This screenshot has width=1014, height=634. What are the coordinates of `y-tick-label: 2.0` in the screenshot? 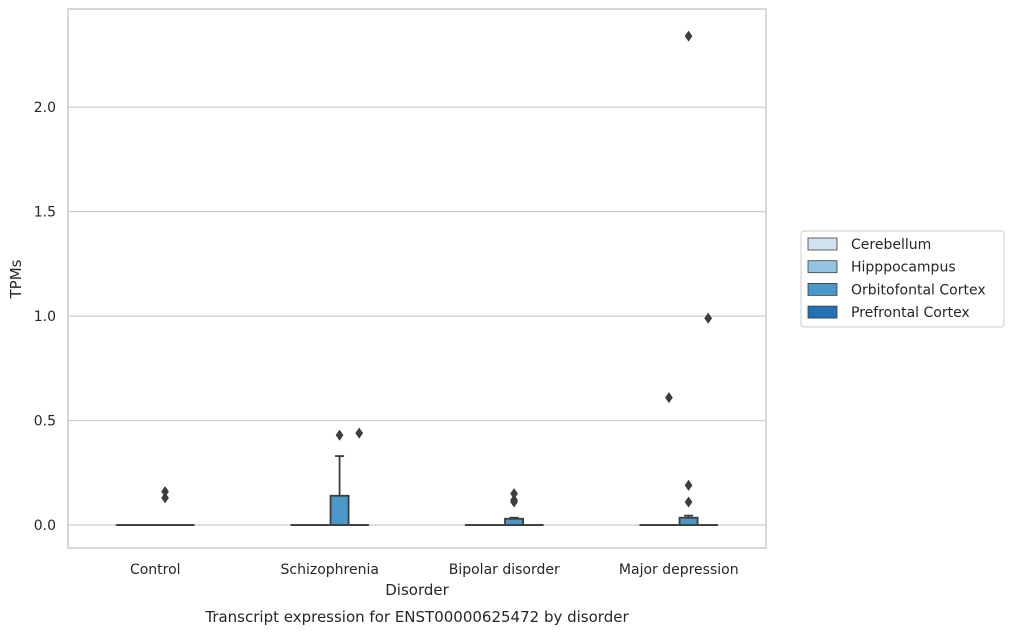 It's located at (45, 108).